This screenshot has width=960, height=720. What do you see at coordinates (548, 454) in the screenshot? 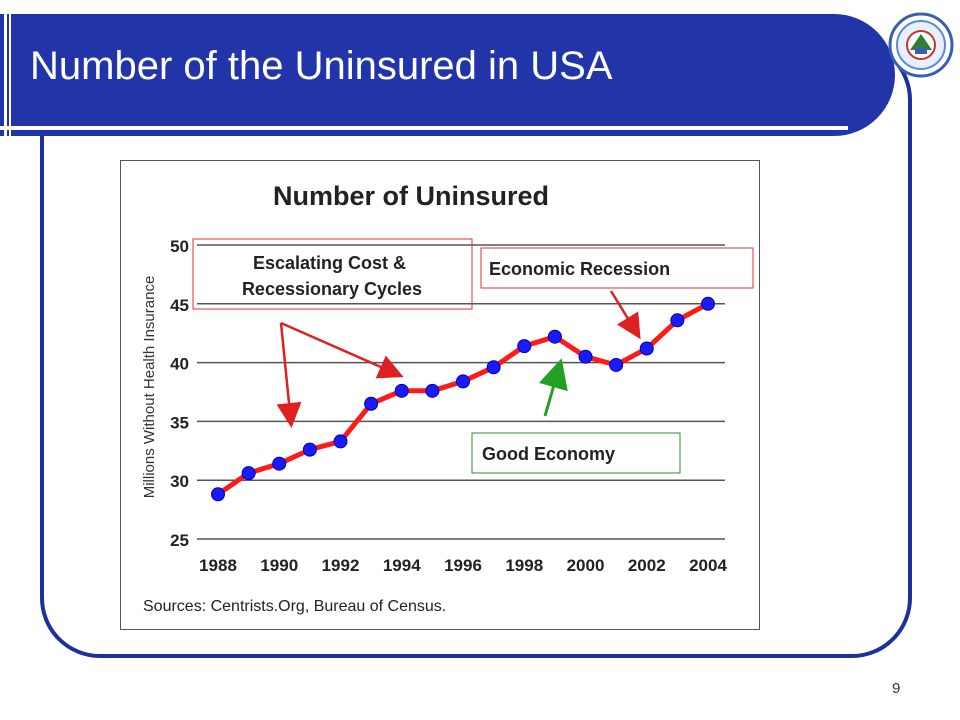
I see `annotation-good-text: Good Economy` at bounding box center [548, 454].